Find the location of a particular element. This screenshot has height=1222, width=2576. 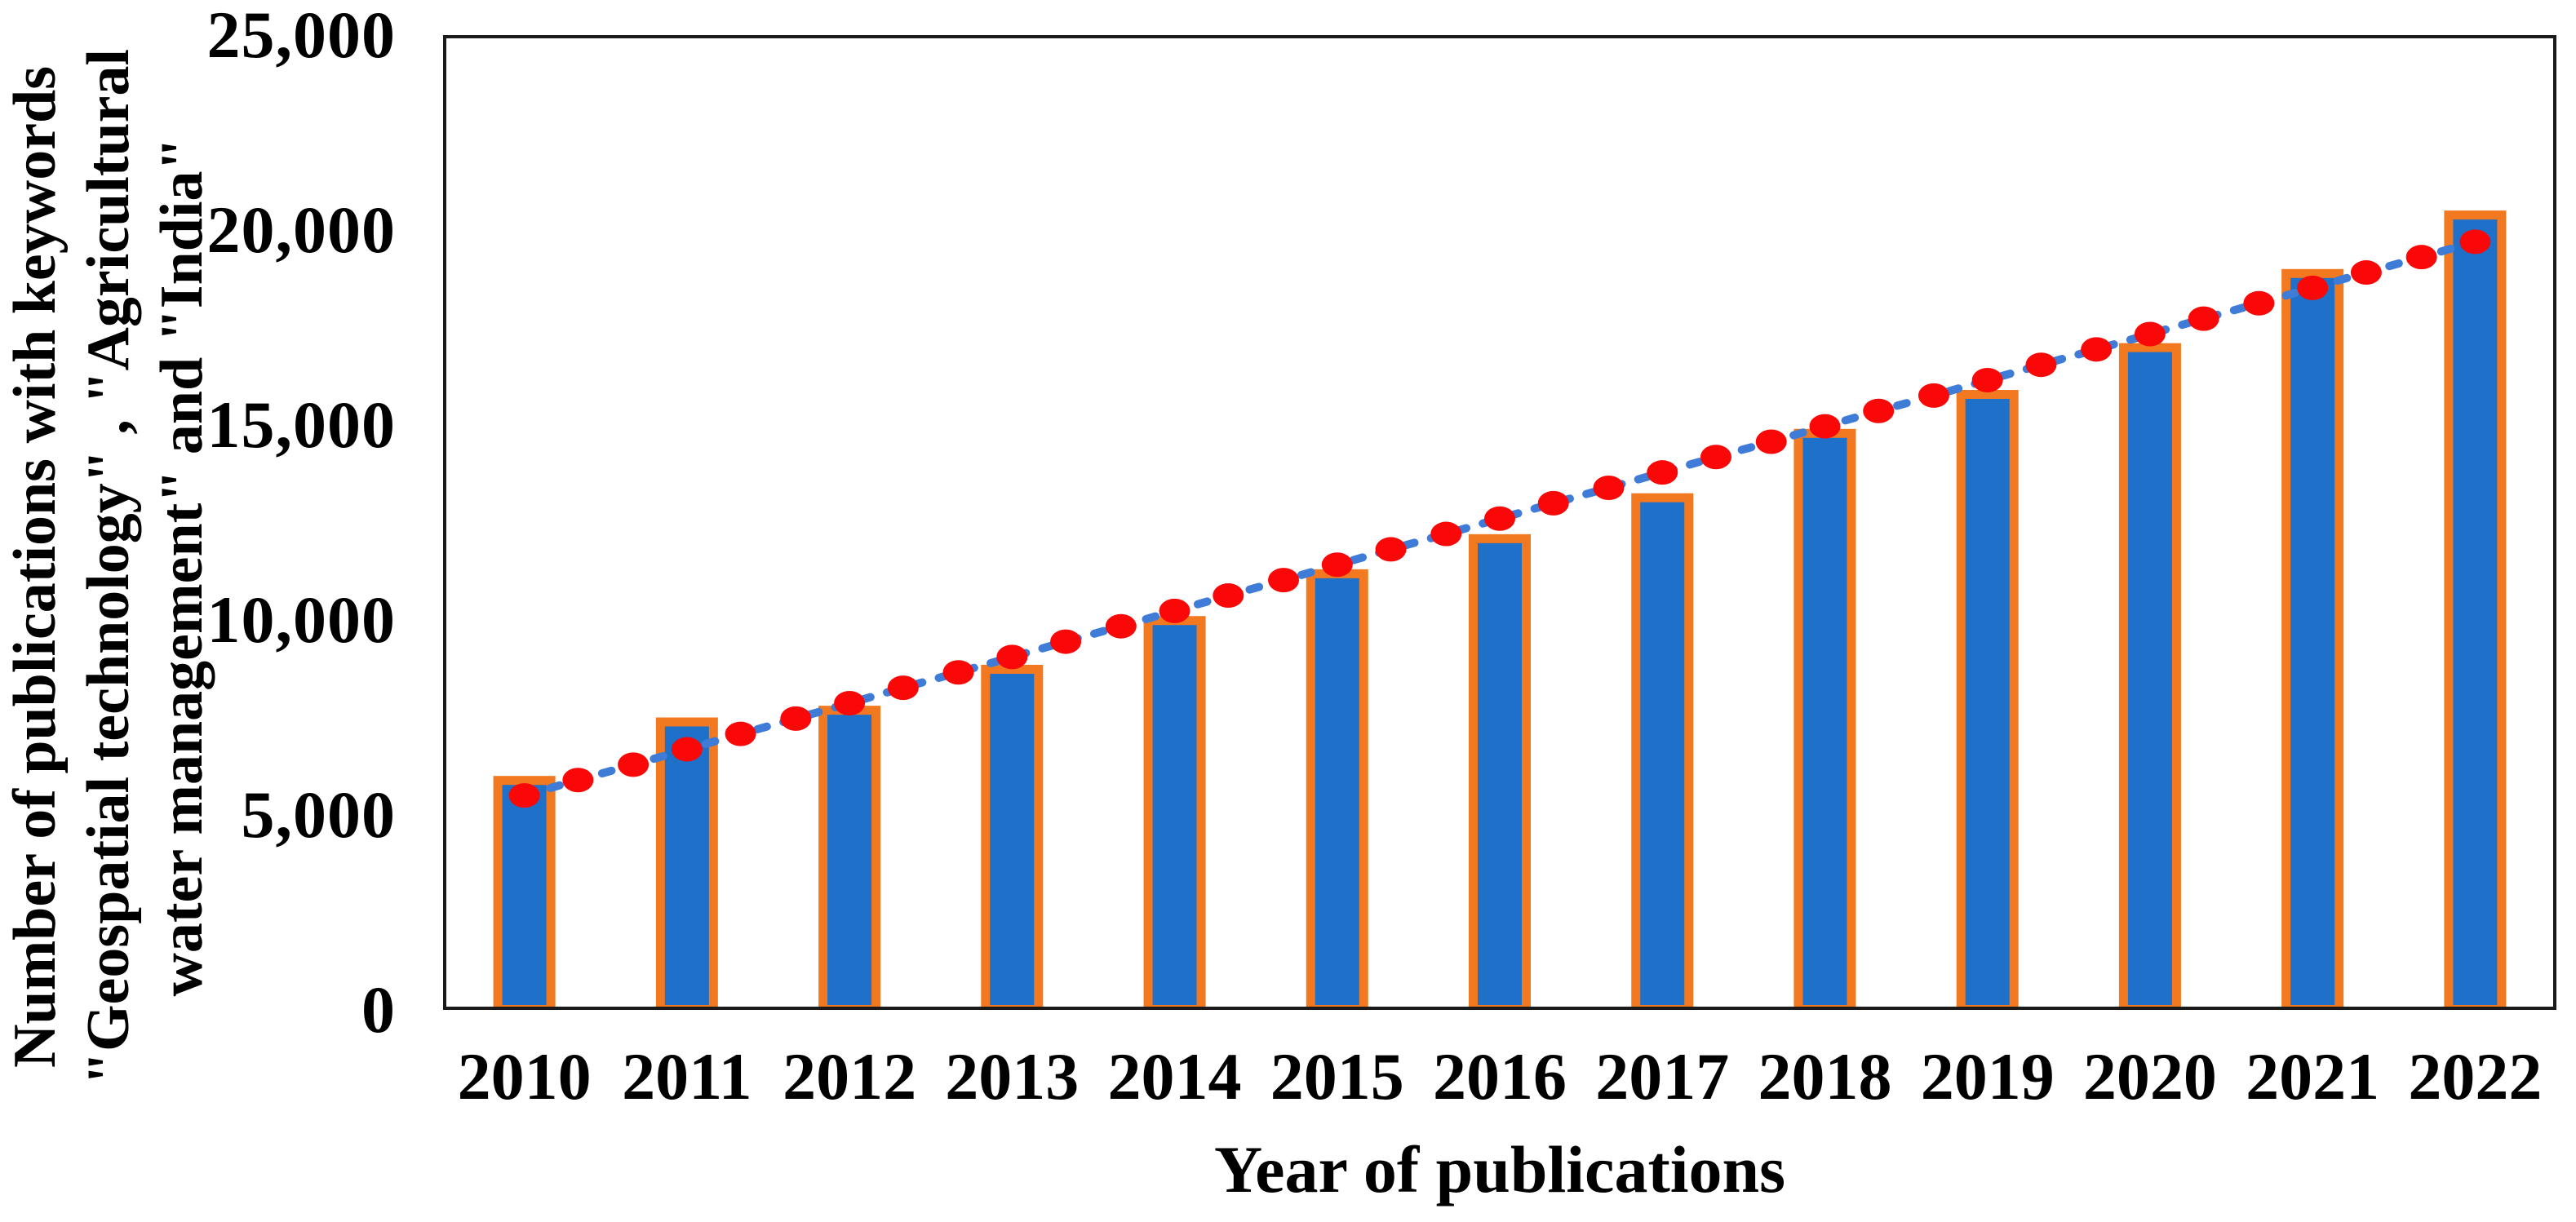

bar-2019 is located at coordinates (1987, 702).